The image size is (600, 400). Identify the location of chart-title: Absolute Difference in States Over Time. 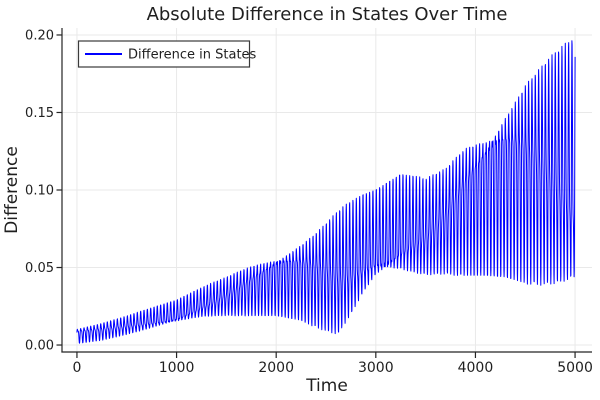
(327, 14).